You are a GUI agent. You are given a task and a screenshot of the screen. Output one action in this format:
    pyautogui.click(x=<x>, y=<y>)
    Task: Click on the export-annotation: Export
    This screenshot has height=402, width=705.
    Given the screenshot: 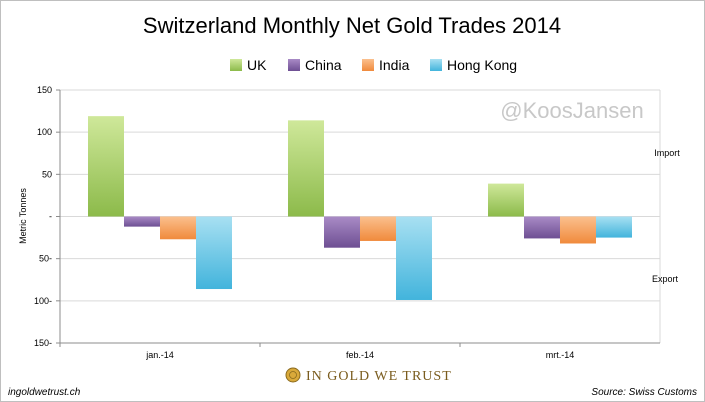 What is the action you would take?
    pyautogui.click(x=665, y=279)
    